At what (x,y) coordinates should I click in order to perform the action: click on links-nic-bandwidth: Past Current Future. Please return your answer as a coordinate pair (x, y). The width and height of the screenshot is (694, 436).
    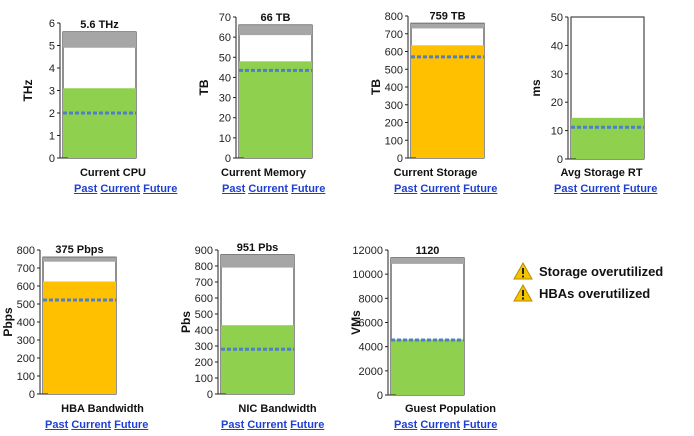
    Looking at the image, I should click on (272, 425).